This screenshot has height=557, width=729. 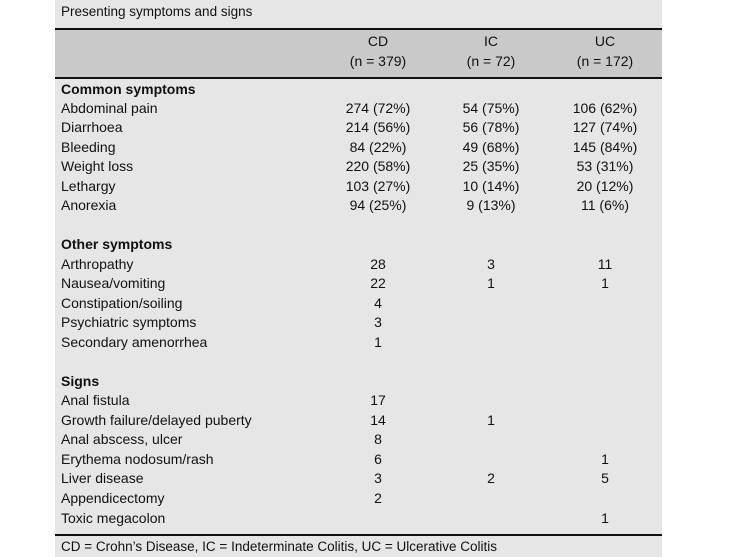 What do you see at coordinates (491, 205) in the screenshot?
I see `cell-ic: 9 (13%)` at bounding box center [491, 205].